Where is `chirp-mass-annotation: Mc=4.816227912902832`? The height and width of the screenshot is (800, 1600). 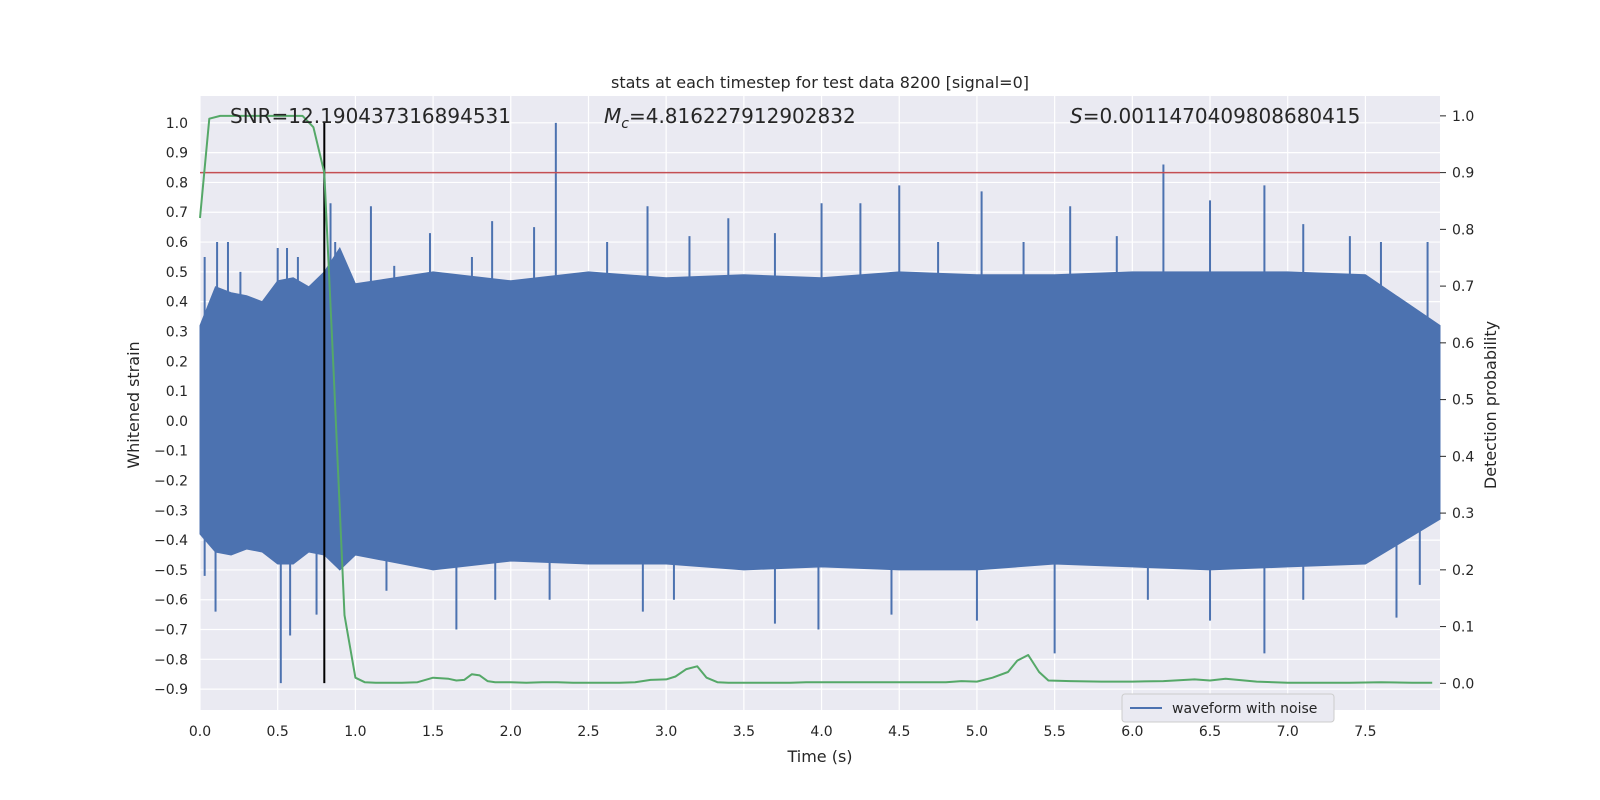
chirp-mass-annotation: Mc=4.816227912902832 is located at coordinates (730, 118).